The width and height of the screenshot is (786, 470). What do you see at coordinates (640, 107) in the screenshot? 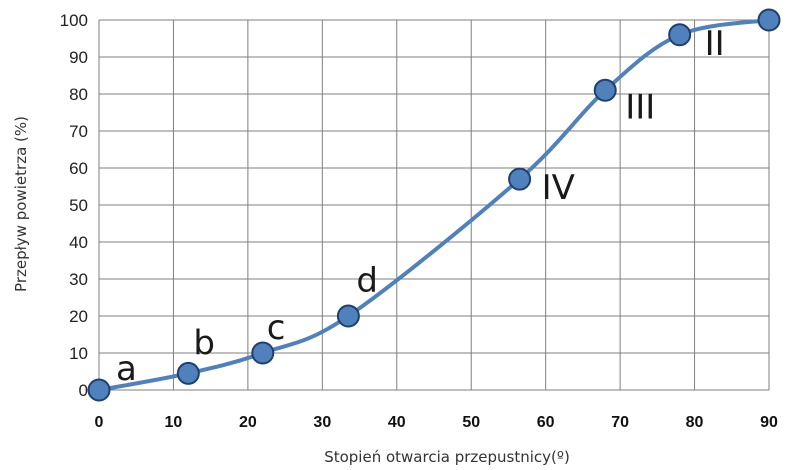
I see `point-label: III` at bounding box center [640, 107].